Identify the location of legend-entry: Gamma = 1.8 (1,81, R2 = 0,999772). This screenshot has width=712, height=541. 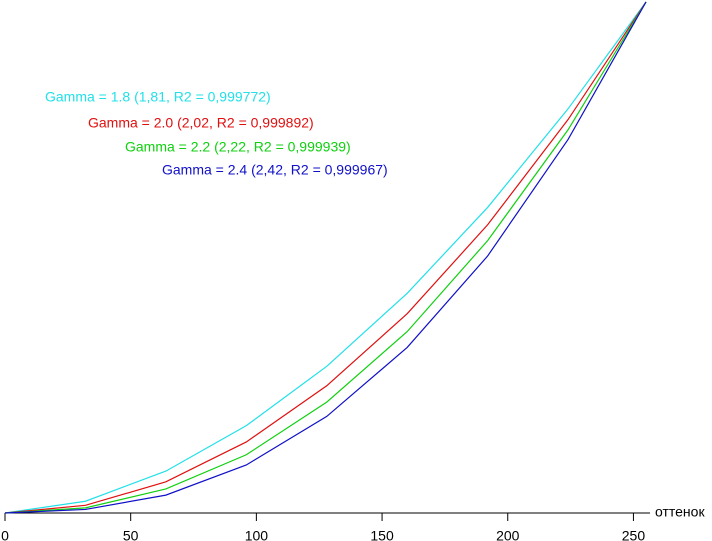
(158, 97).